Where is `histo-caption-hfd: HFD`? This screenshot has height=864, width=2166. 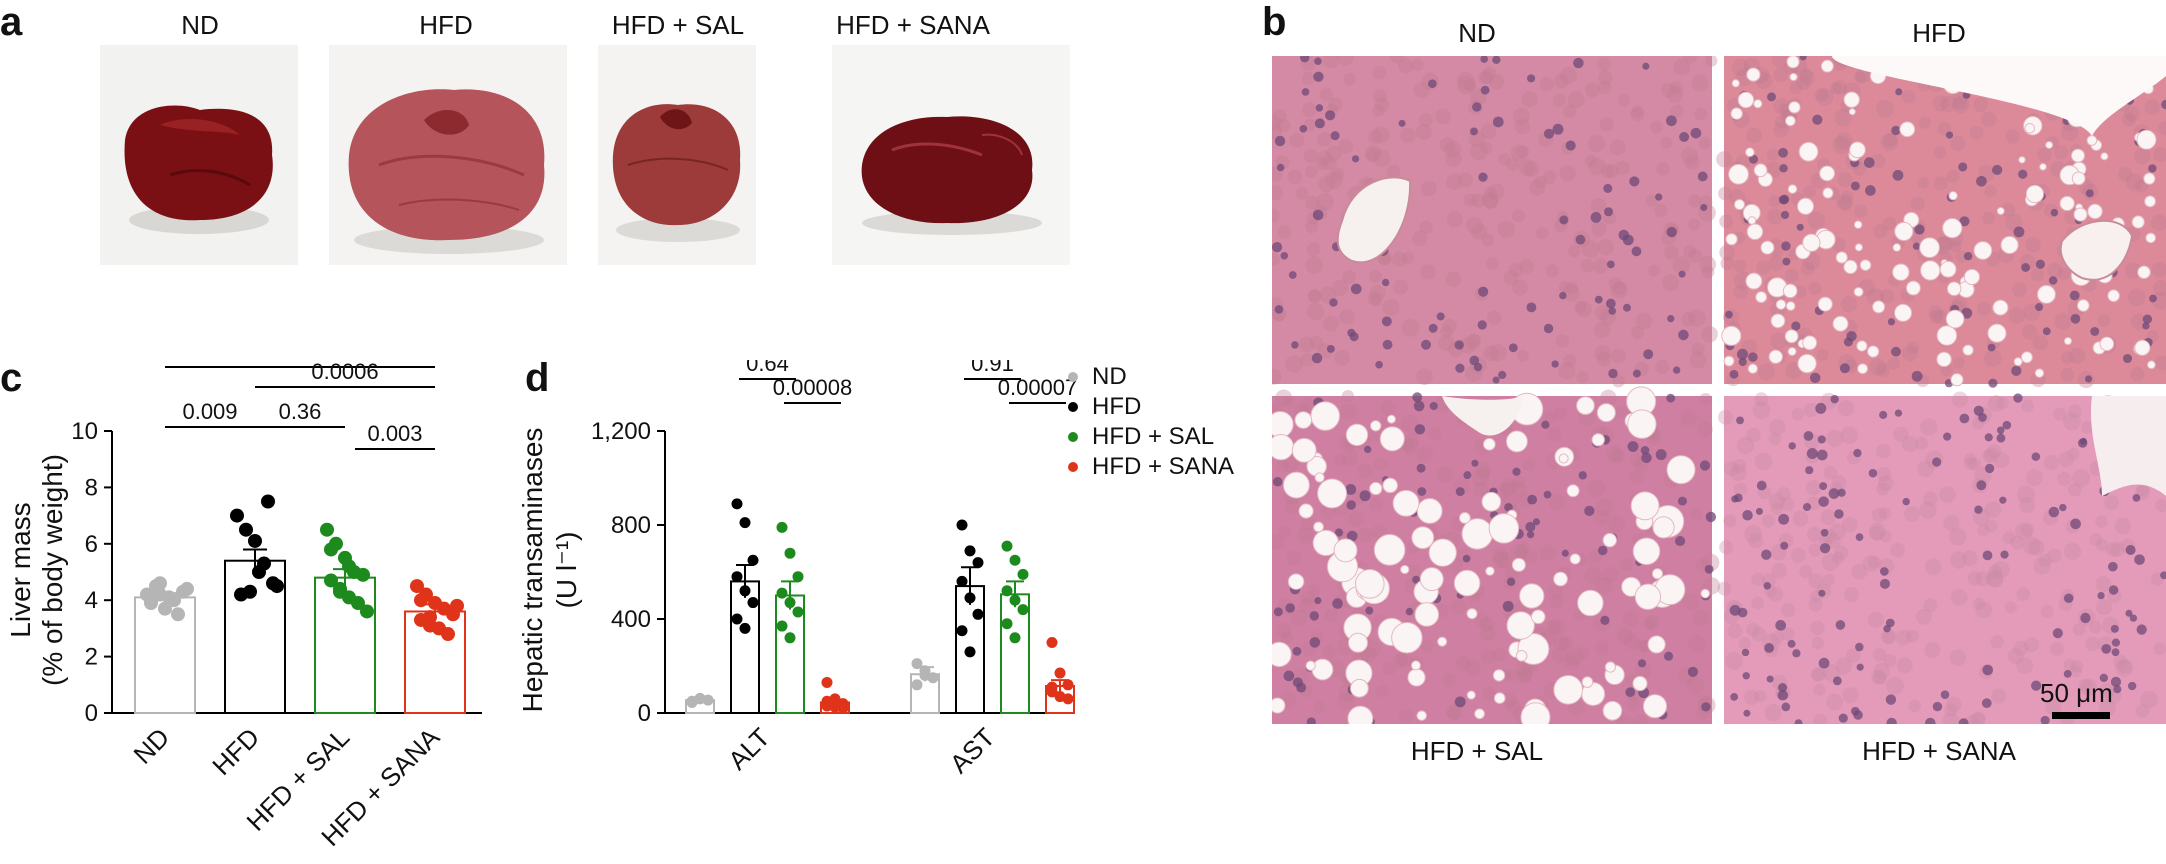 histo-caption-hfd: HFD is located at coordinates (1939, 33).